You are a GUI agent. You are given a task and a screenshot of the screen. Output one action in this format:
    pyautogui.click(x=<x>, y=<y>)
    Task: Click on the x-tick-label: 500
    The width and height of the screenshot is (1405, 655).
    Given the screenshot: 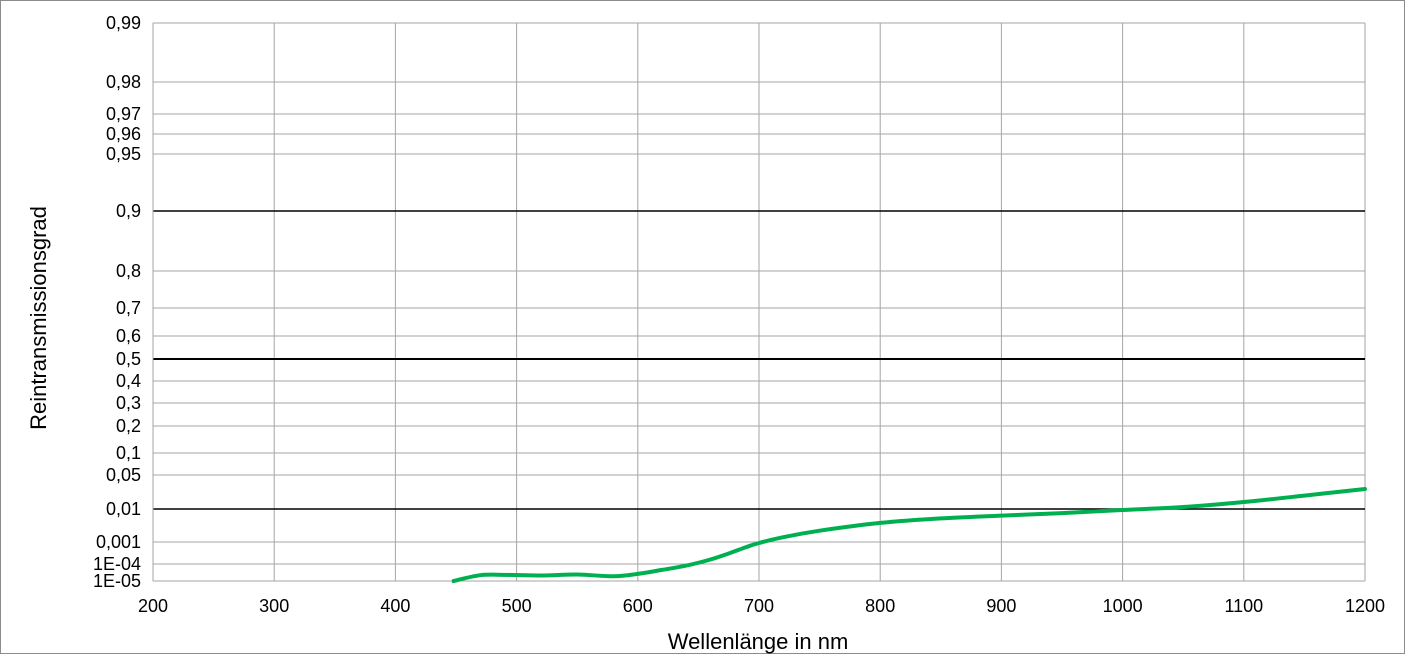 What is the action you would take?
    pyautogui.click(x=517, y=606)
    